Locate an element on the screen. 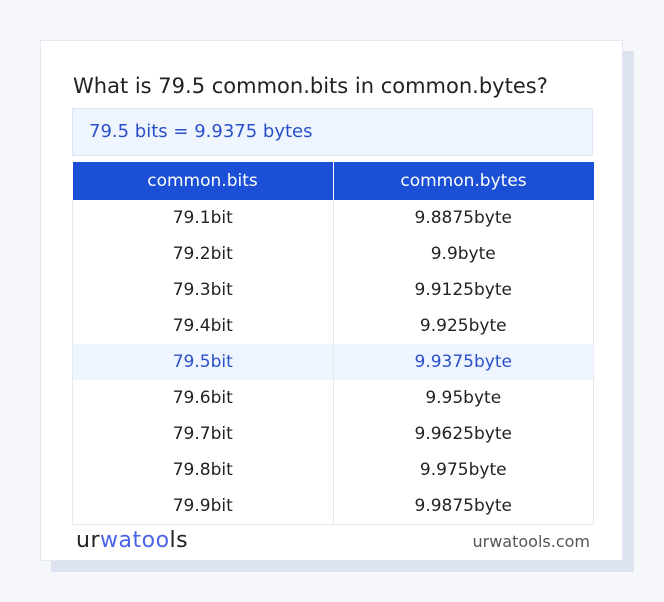 Image resolution: width=664 pixels, height=602 pixels. table-row: 79.9bit 9.9875byte is located at coordinates (333, 506).